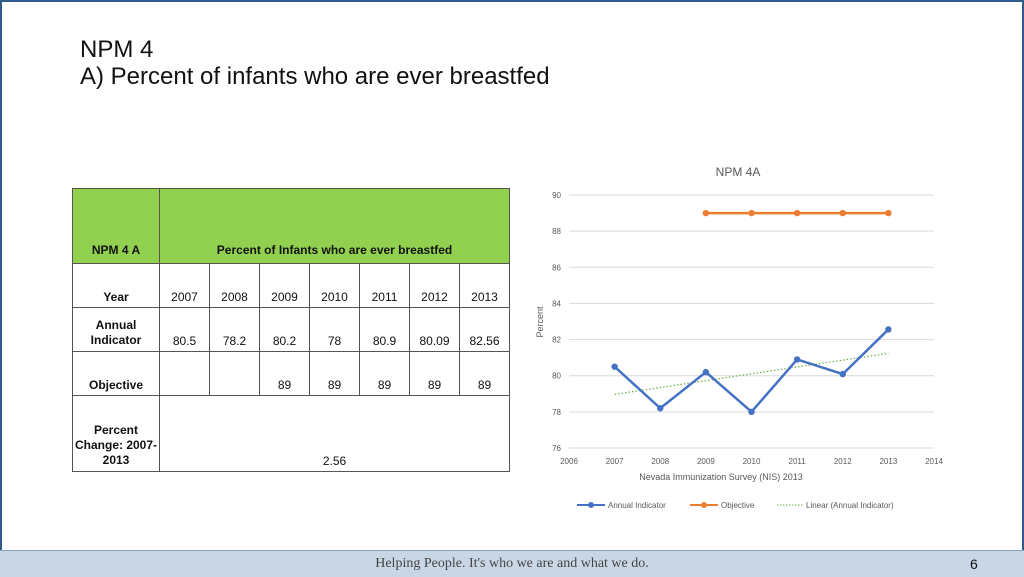  I want to click on chart-x-tick-label: 2007, so click(615, 461).